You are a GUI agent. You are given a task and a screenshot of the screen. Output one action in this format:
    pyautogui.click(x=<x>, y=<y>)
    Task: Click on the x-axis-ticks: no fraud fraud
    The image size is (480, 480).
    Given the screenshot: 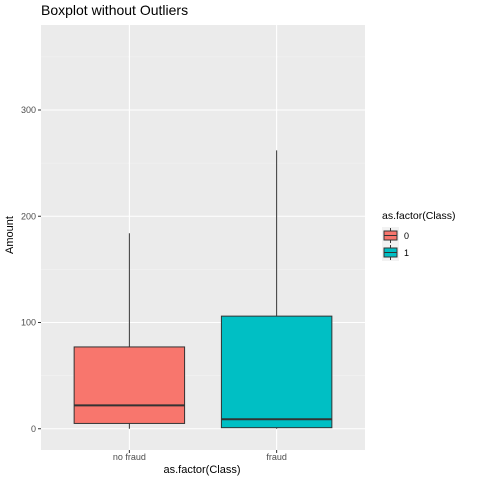 What is the action you would take?
    pyautogui.click(x=200, y=456)
    